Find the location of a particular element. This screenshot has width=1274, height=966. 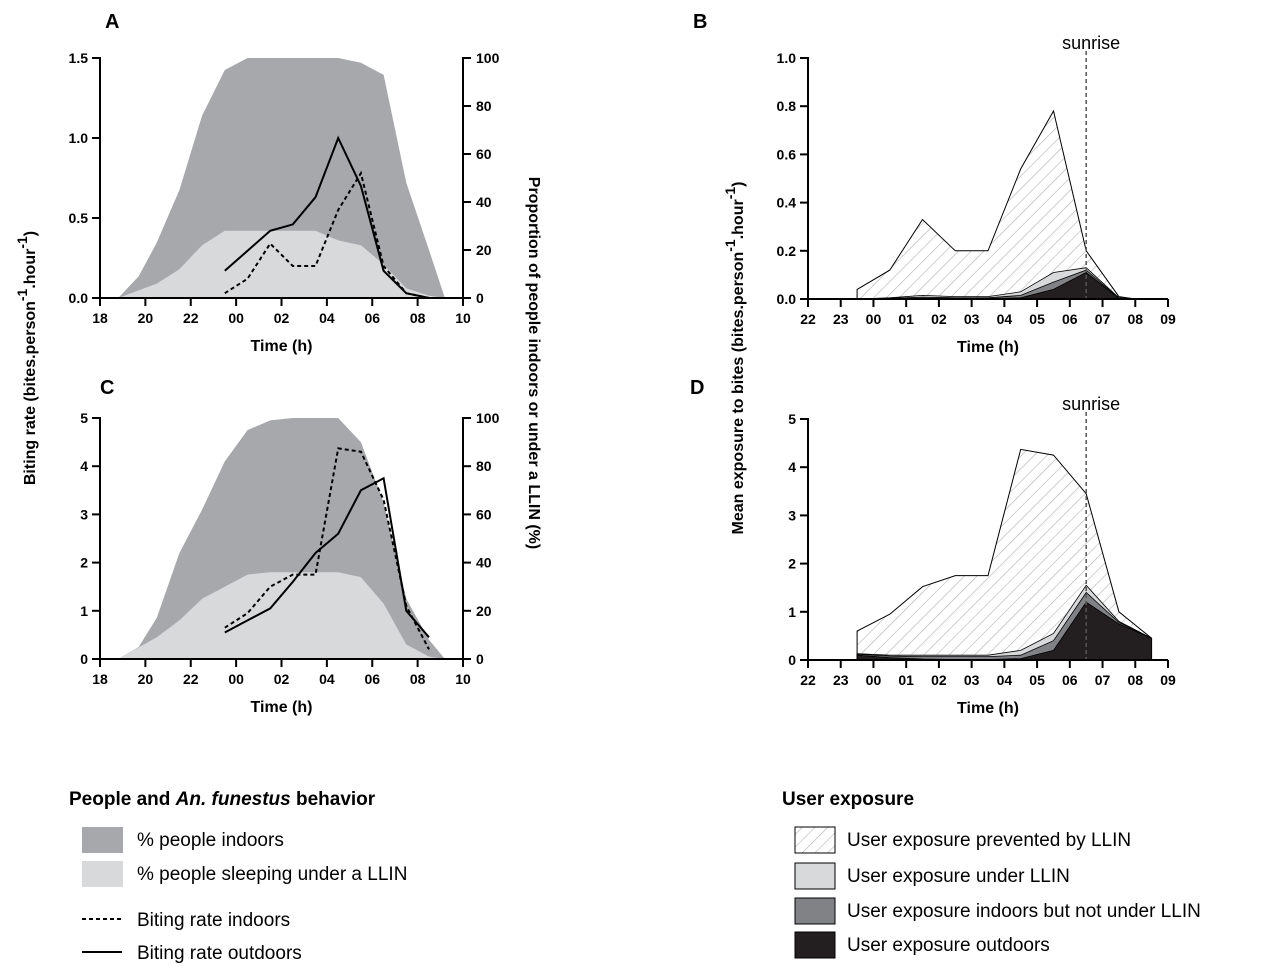

x-tick-label: 10 is located at coordinates (463, 318).